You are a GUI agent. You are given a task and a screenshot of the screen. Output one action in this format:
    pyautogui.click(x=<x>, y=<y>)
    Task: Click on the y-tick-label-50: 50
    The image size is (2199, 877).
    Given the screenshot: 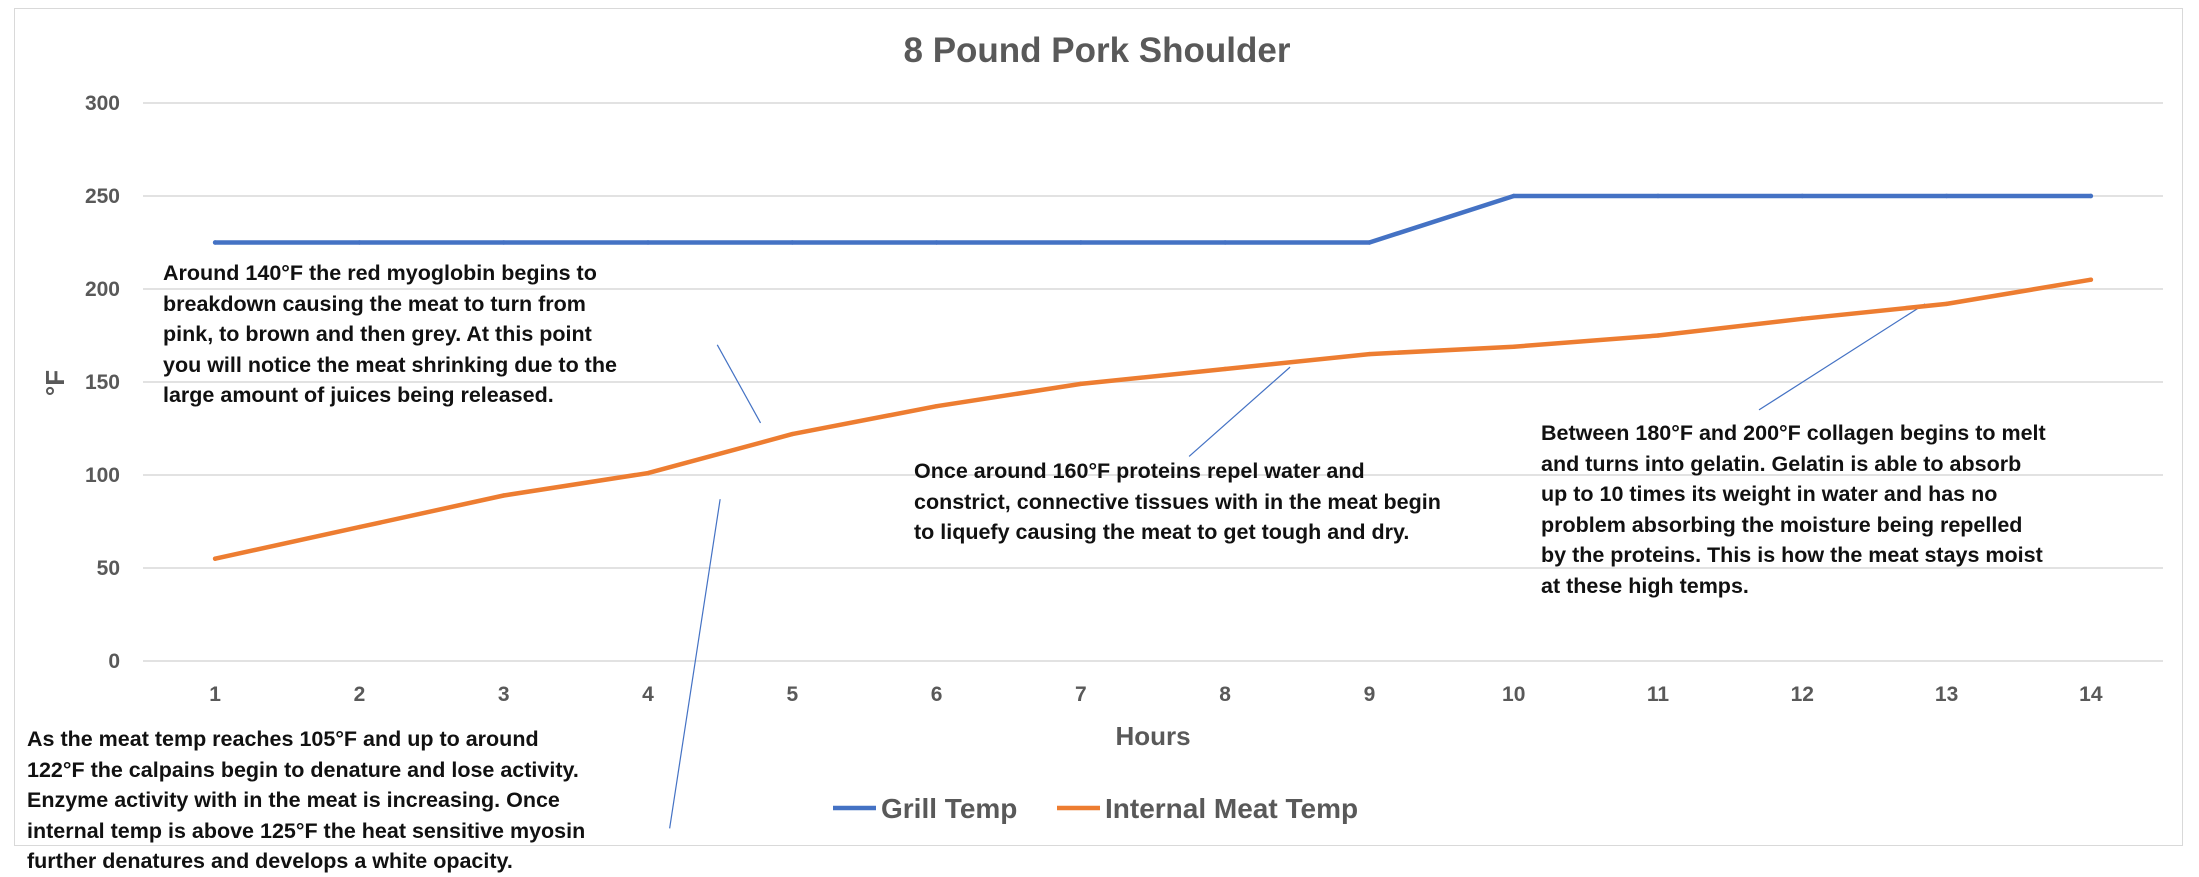 What is the action you would take?
    pyautogui.click(x=108, y=568)
    